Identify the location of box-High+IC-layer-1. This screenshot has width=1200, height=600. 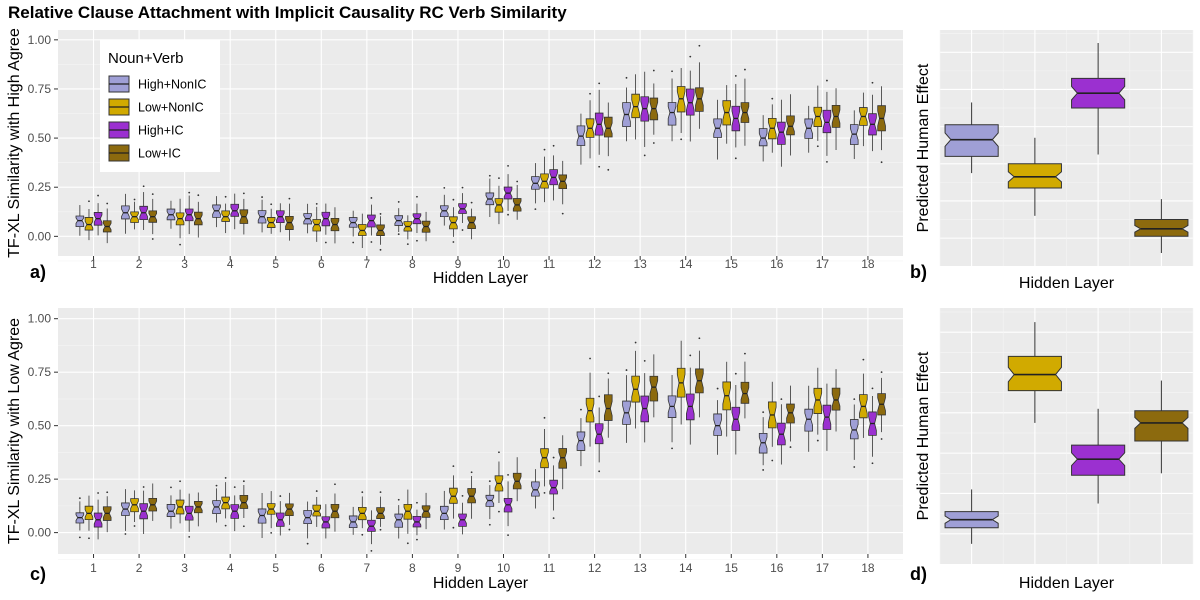
(98, 215).